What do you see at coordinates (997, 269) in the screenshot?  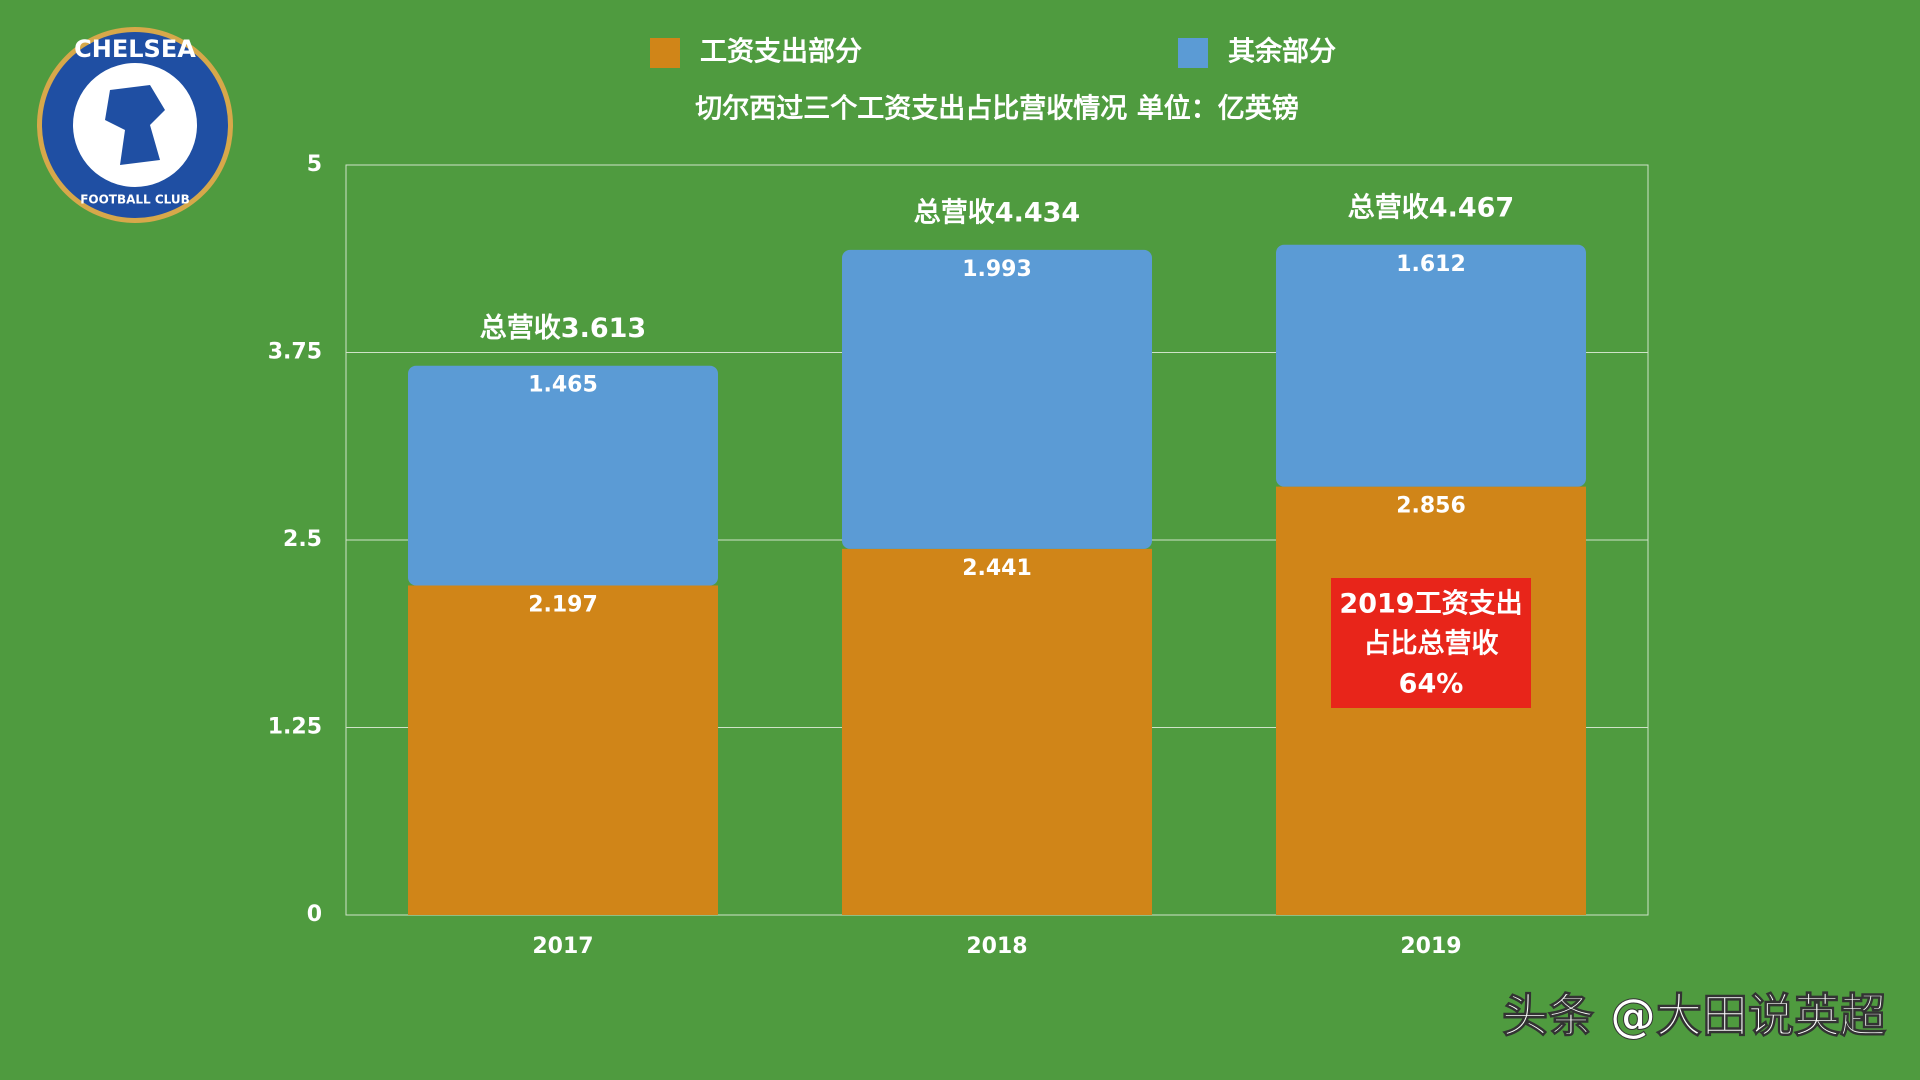 I see `value-label: 1.993` at bounding box center [997, 269].